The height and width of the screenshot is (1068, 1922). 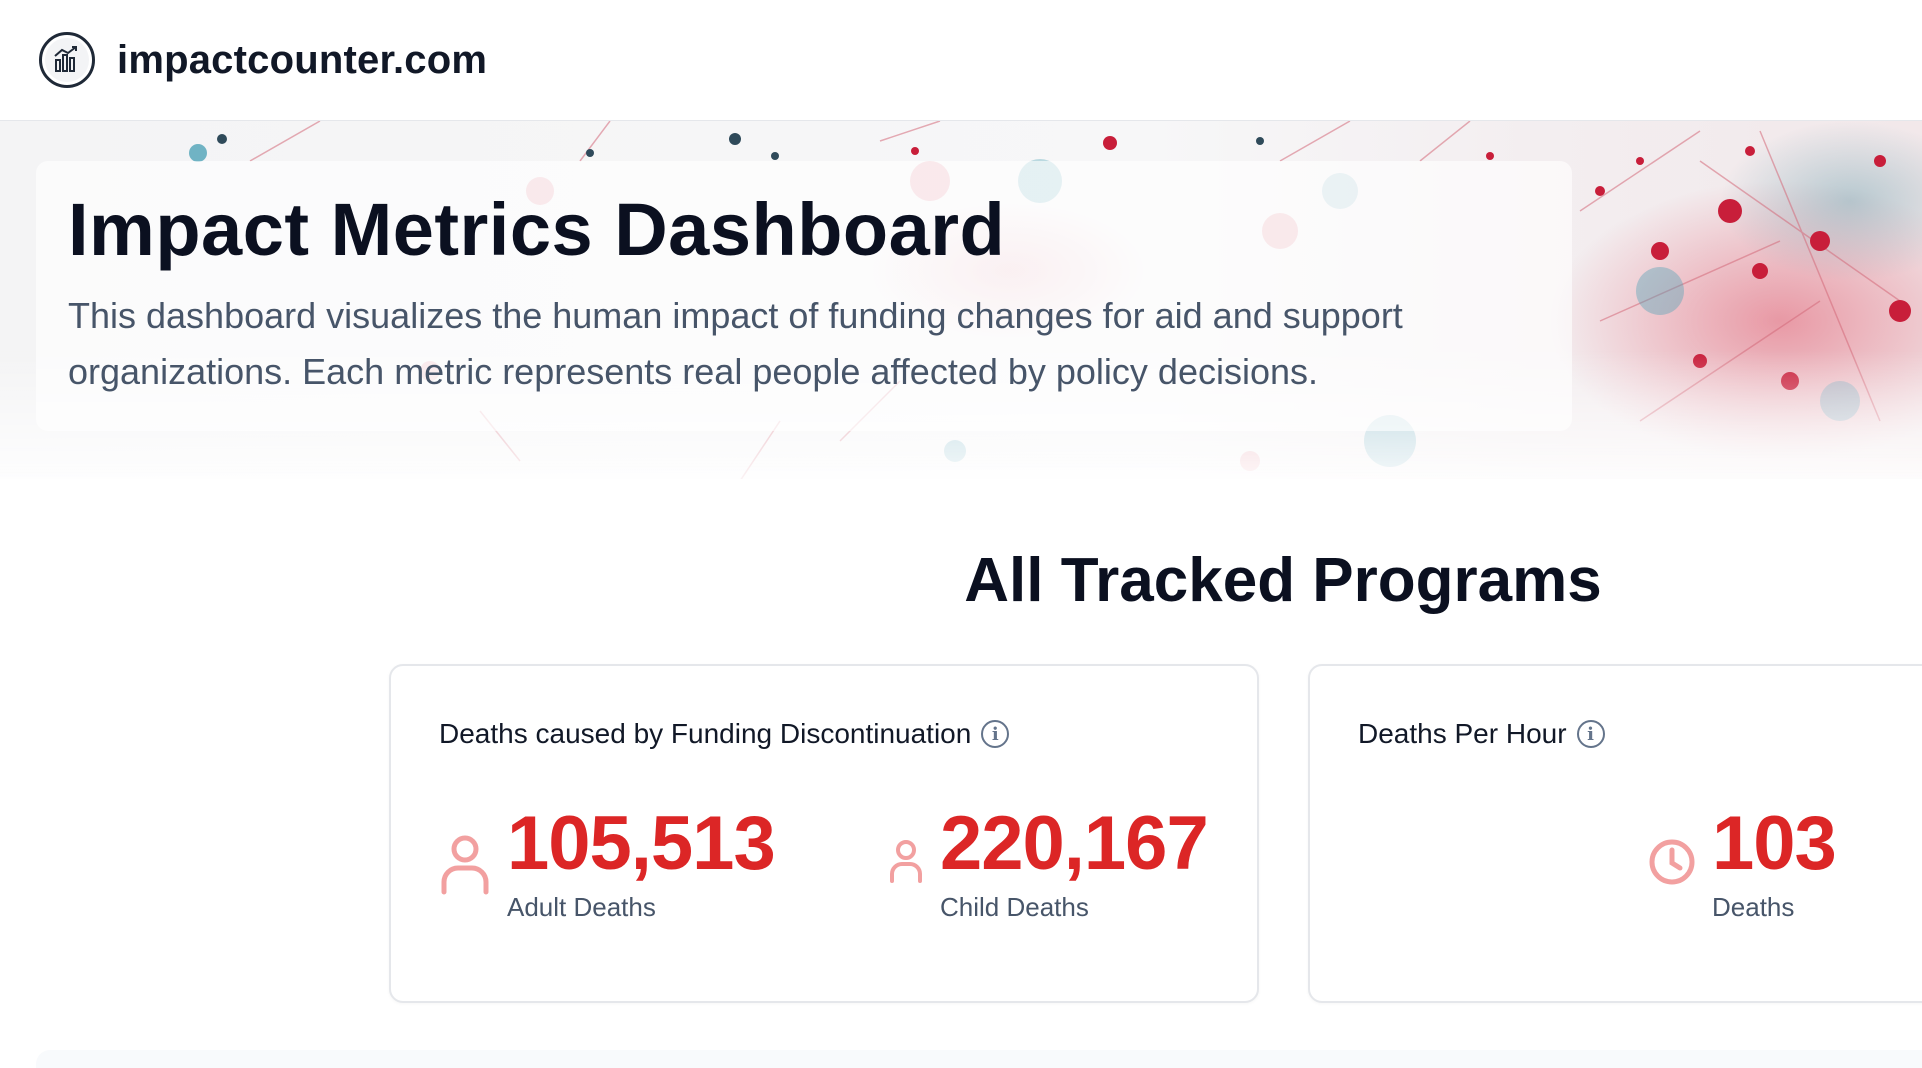 What do you see at coordinates (1074, 843) in the screenshot?
I see `child-deaths-value: 220,167` at bounding box center [1074, 843].